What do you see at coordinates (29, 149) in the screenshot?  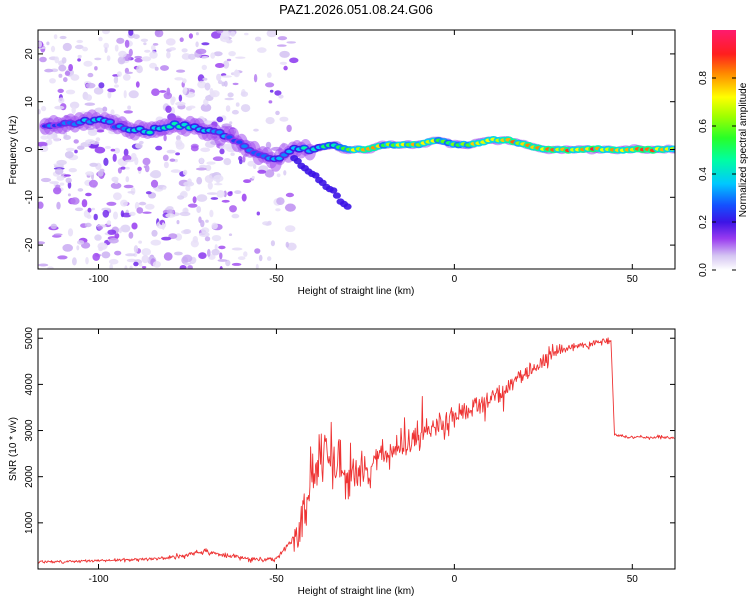 I see `spectrogram-y-tick-label: 0` at bounding box center [29, 149].